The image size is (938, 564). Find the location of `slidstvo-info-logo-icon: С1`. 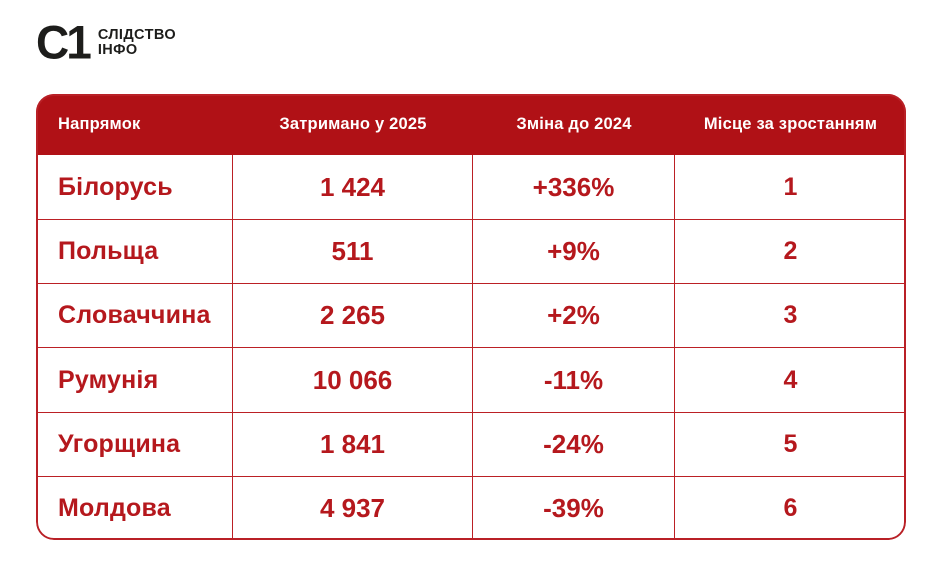

slidstvo-info-logo-icon: С1 is located at coordinates (64, 42).